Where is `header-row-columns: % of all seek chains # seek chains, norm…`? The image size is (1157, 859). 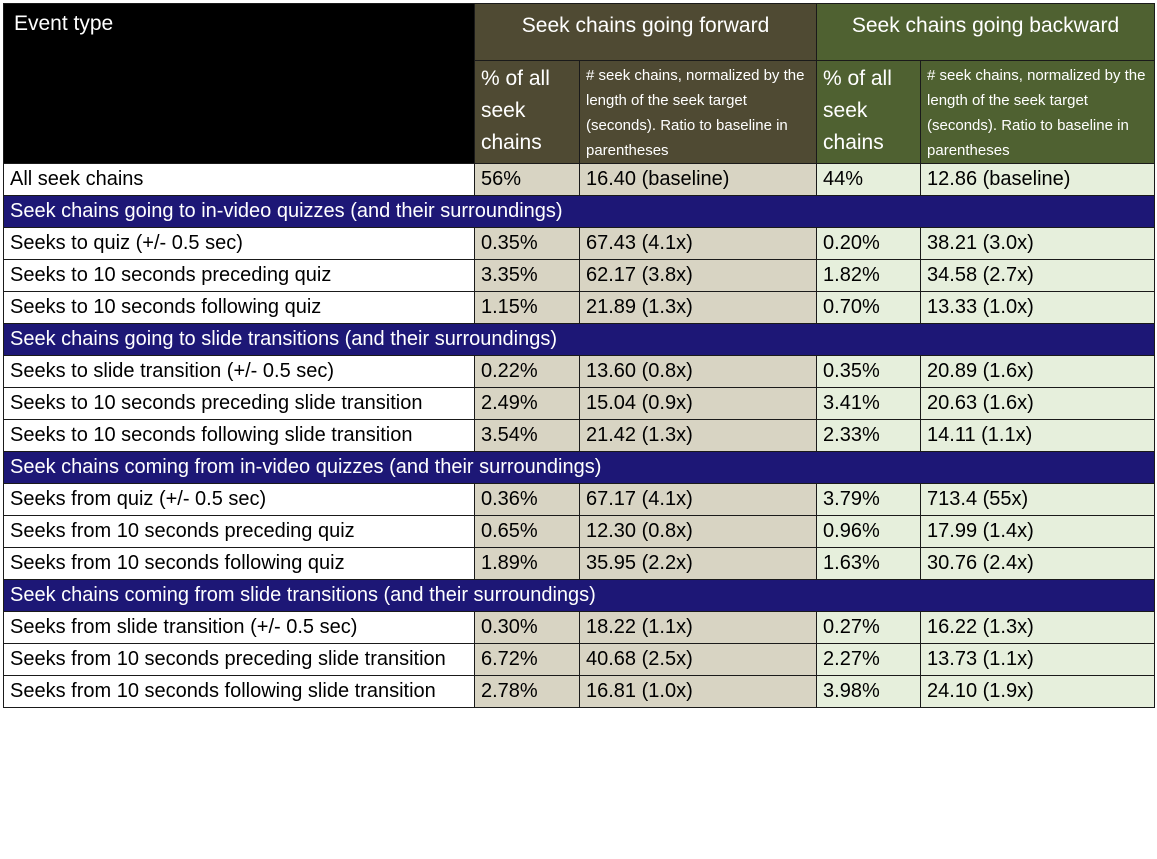
header-row-columns: % of all seek chains # seek chains, norm… is located at coordinates (580, 112).